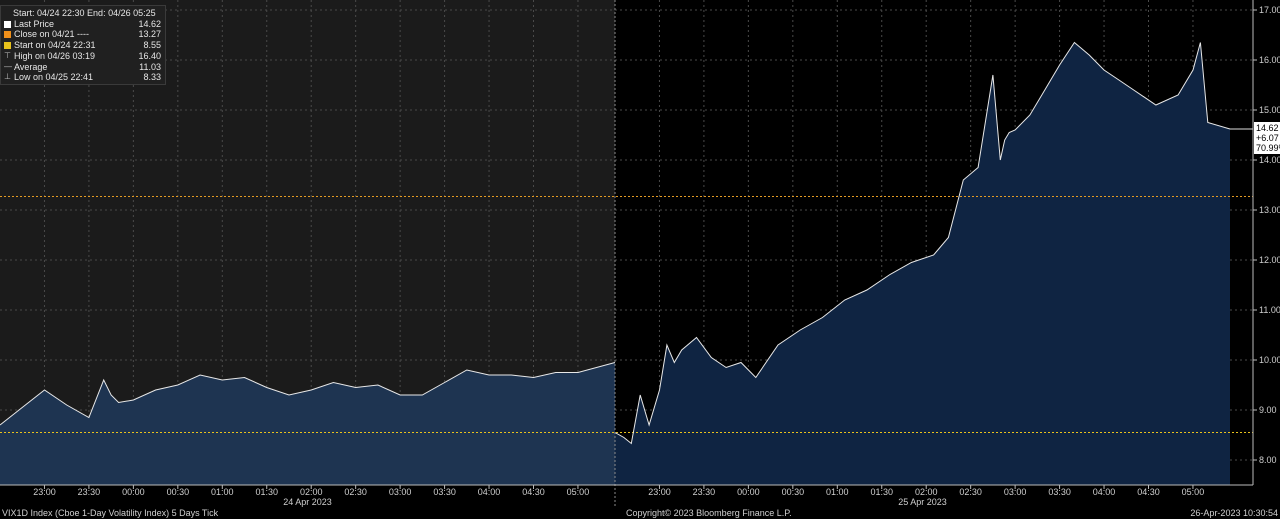 Image resolution: width=1280 pixels, height=519 pixels. What do you see at coordinates (149, 23) in the screenshot?
I see `legend-value: 14.62` at bounding box center [149, 23].